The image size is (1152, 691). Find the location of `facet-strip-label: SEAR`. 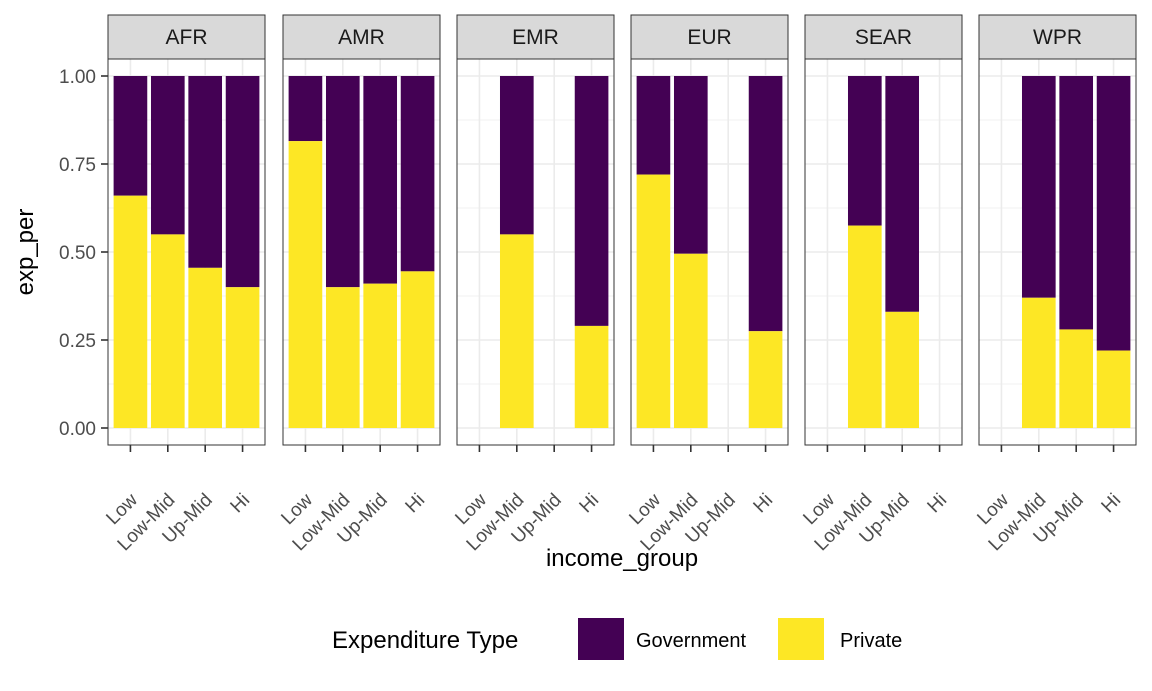

facet-strip-label: SEAR is located at coordinates (883, 37).